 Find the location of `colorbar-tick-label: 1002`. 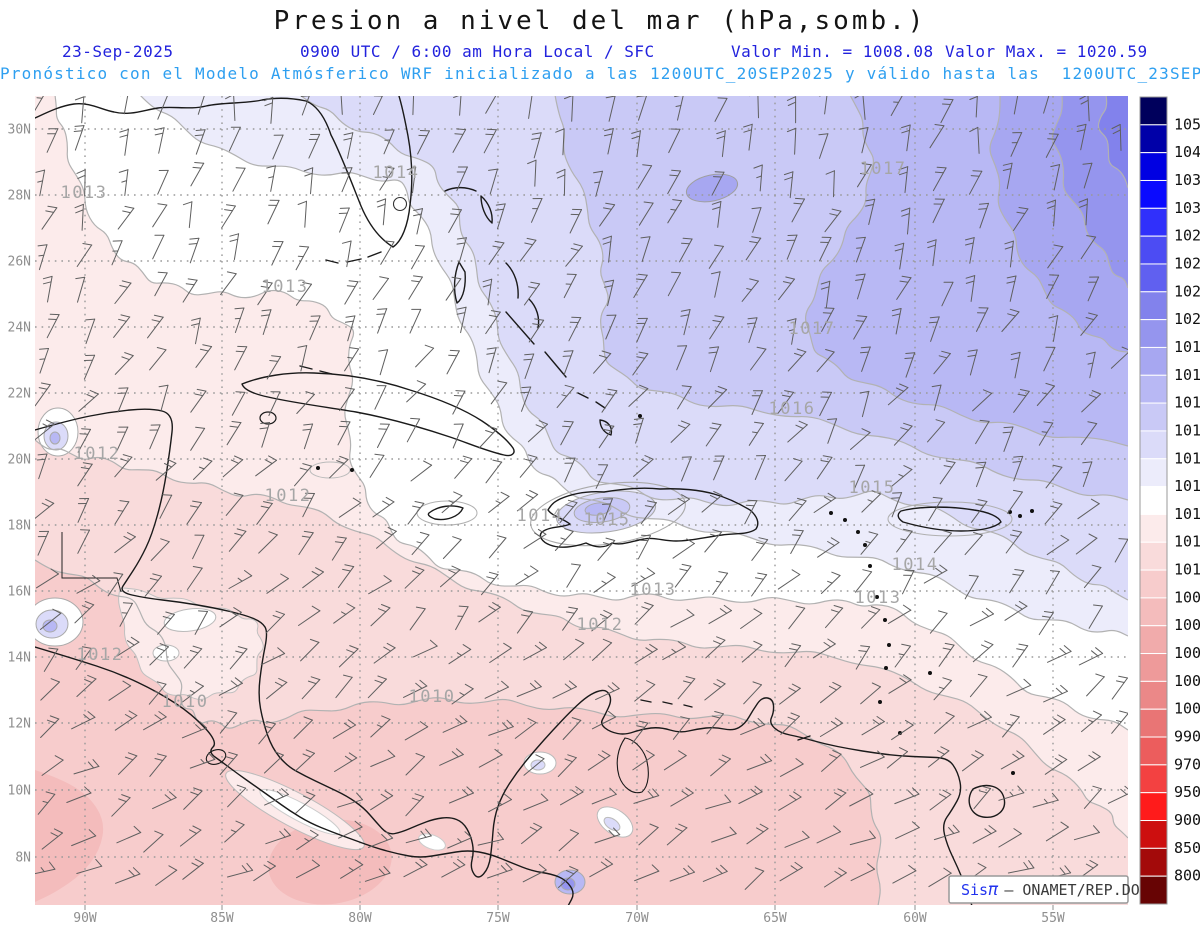

colorbar-tick-label: 1002 is located at coordinates (1187, 681).